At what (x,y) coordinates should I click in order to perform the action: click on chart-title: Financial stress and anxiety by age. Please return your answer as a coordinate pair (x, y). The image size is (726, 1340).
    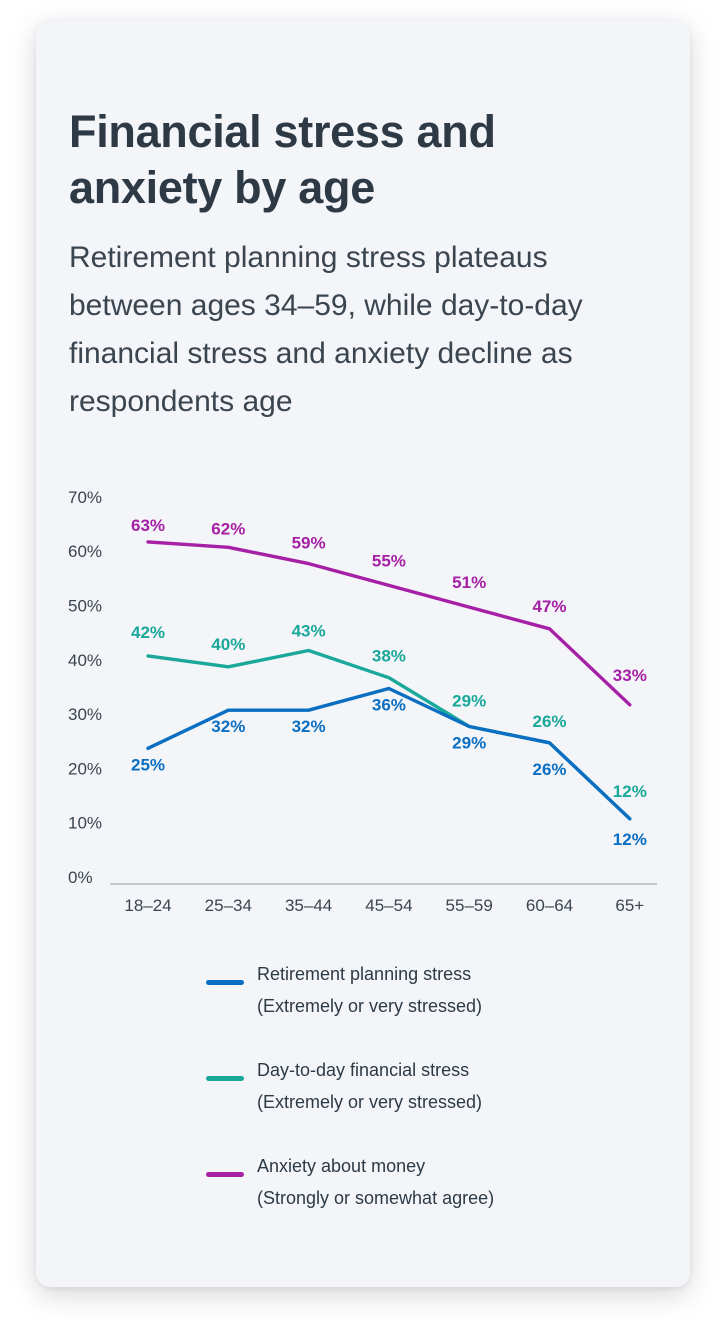
    Looking at the image, I should click on (282, 159).